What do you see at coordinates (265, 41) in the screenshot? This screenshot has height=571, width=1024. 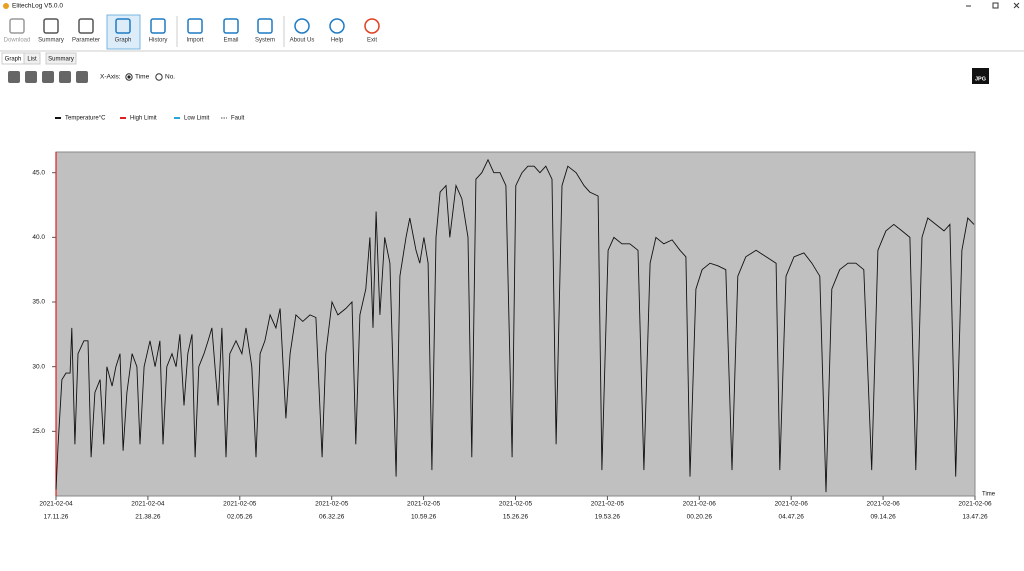 I see `button-label: System` at bounding box center [265, 41].